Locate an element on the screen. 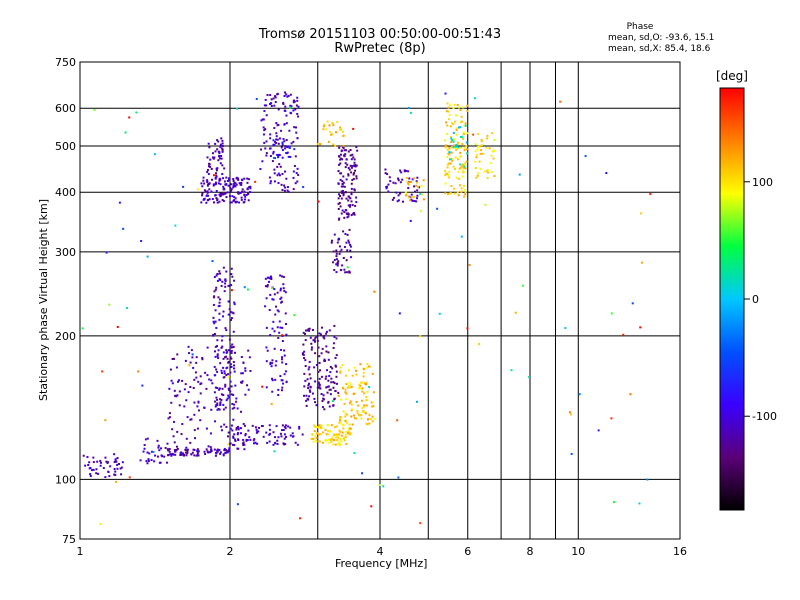 This screenshot has width=800, height=600. x-axis-ticks: 1 2 4 6 8 10 16 is located at coordinates (382, 551).